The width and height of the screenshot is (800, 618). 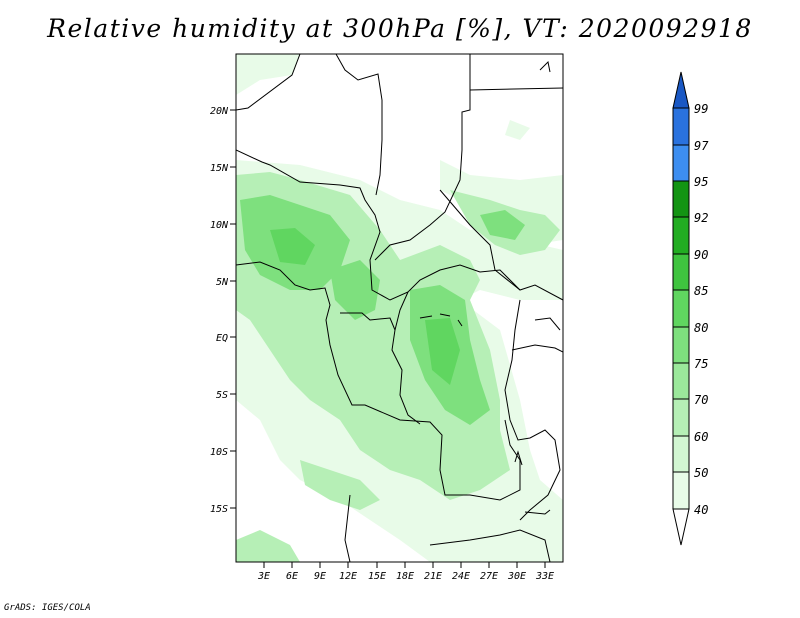 What do you see at coordinates (701, 291) in the screenshot?
I see `colorbar-label-85: 85` at bounding box center [701, 291].